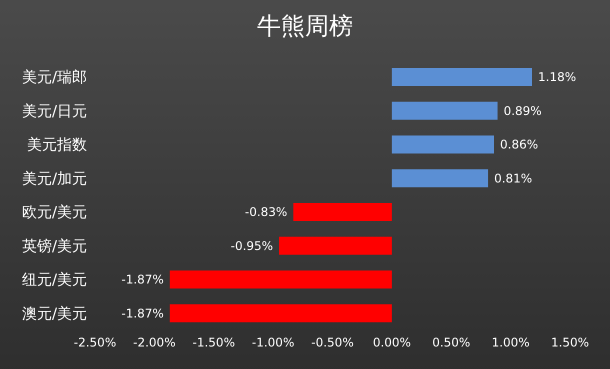 This screenshot has width=610, height=369. I want to click on x-tick-label: 1.50%, so click(570, 343).